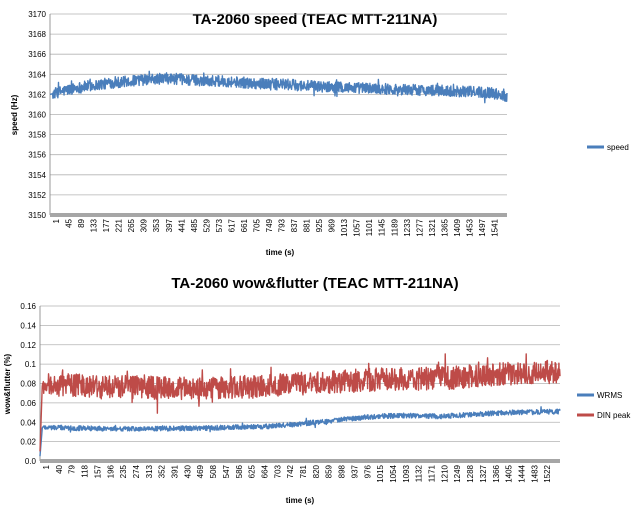 The height and width of the screenshot is (508, 639). Describe the element at coordinates (307, 225) in the screenshot. I see `x-tick-label: 881` at that location.